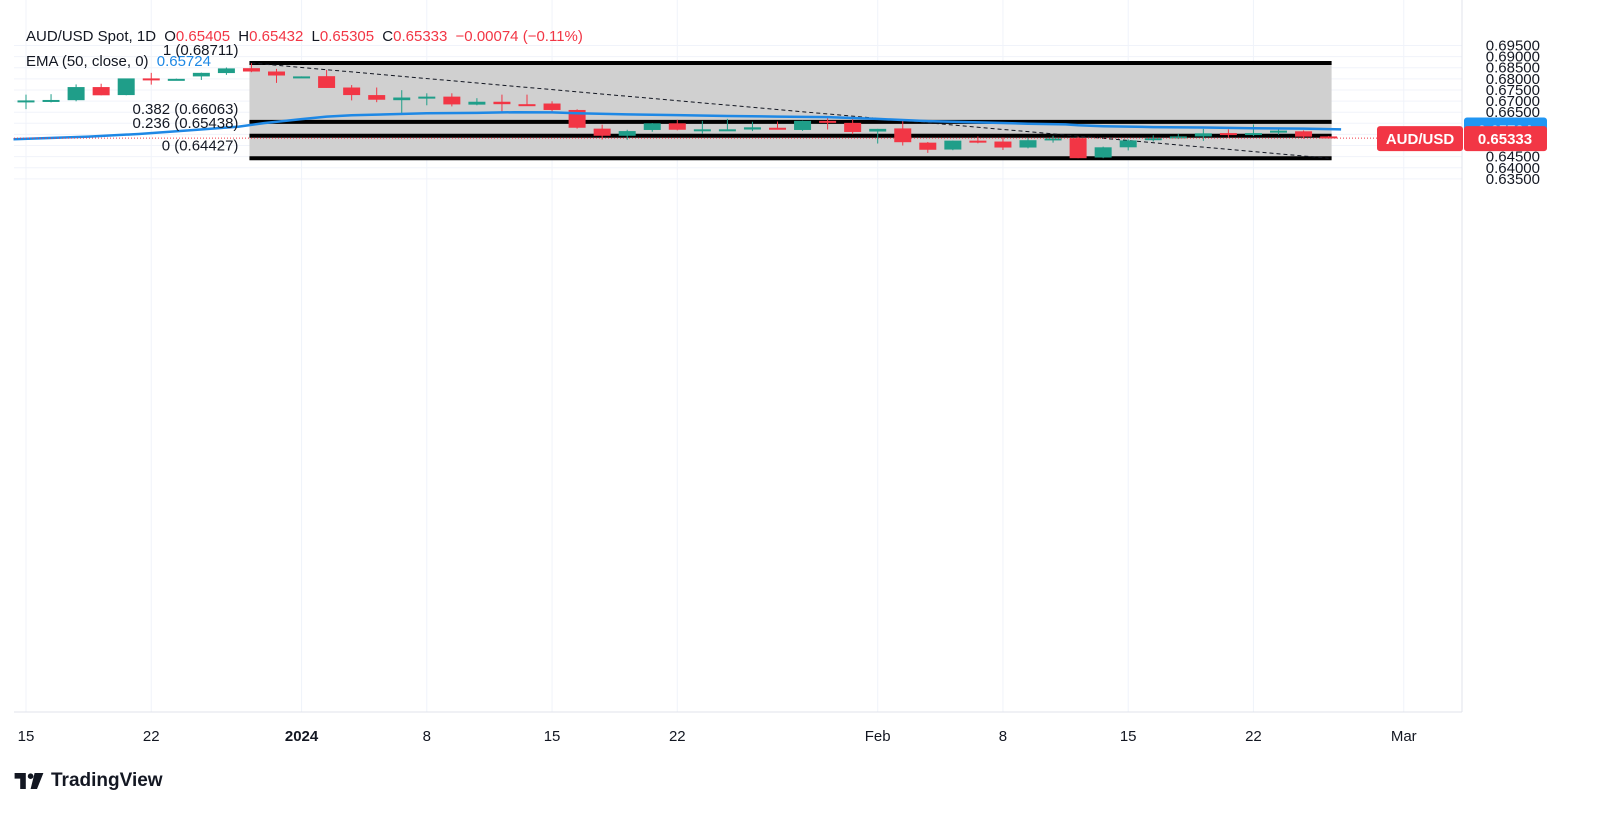  I want to click on ema-legend-label: EMA (50, close, 0), so click(87, 61).